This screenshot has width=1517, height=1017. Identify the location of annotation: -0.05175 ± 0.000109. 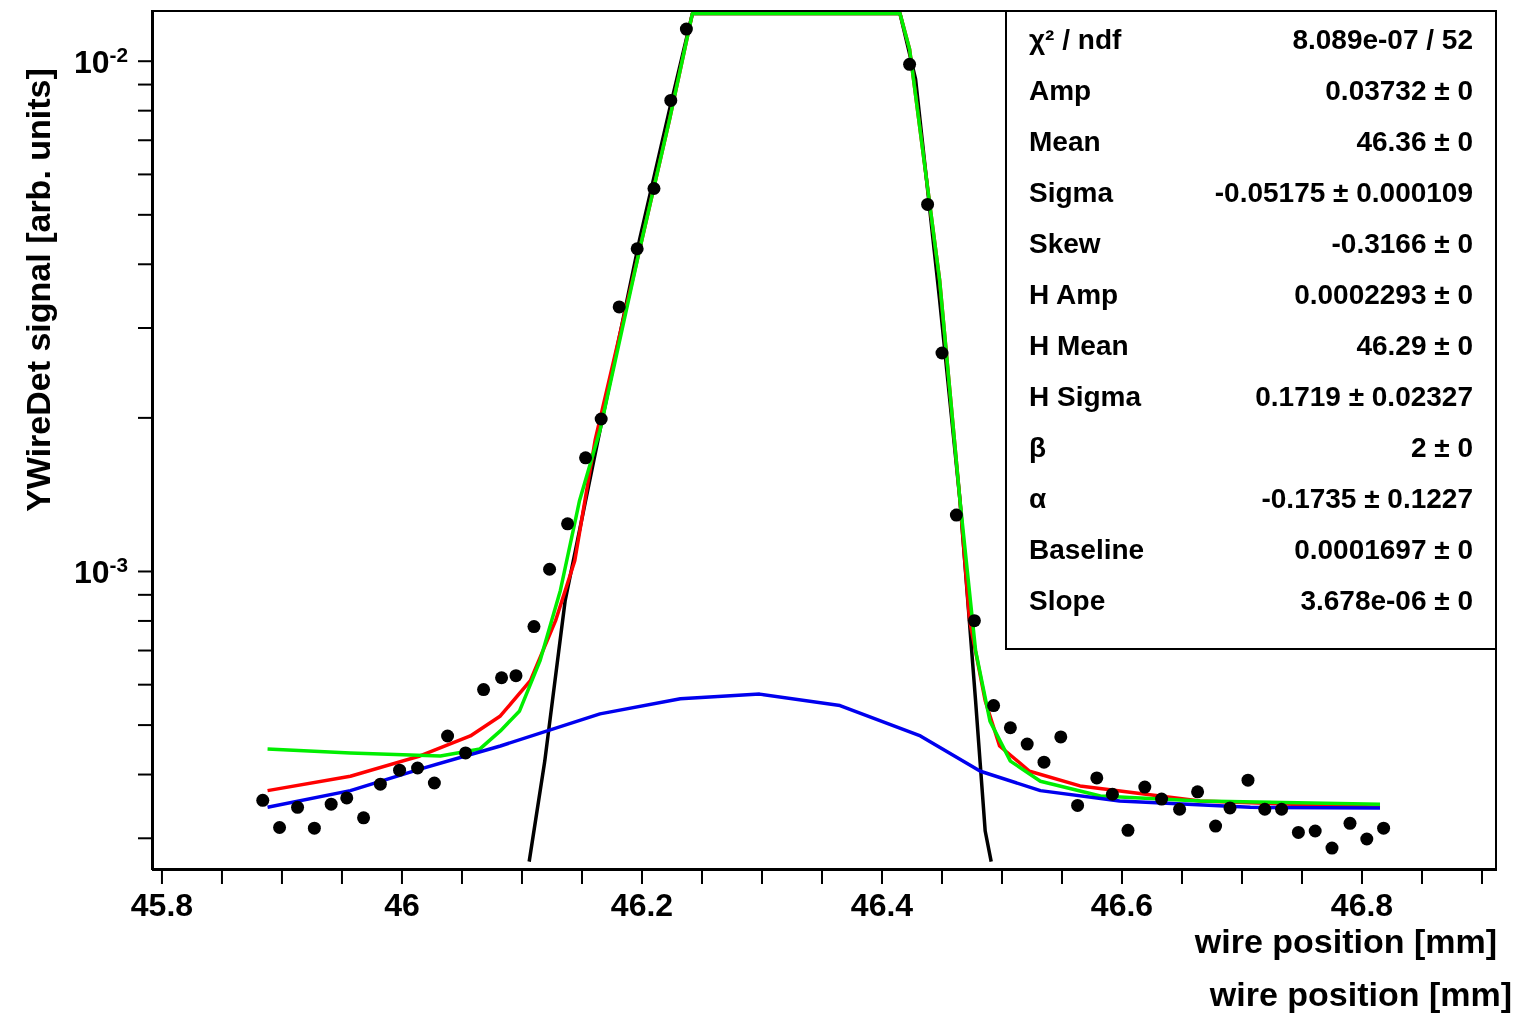
(1343, 193).